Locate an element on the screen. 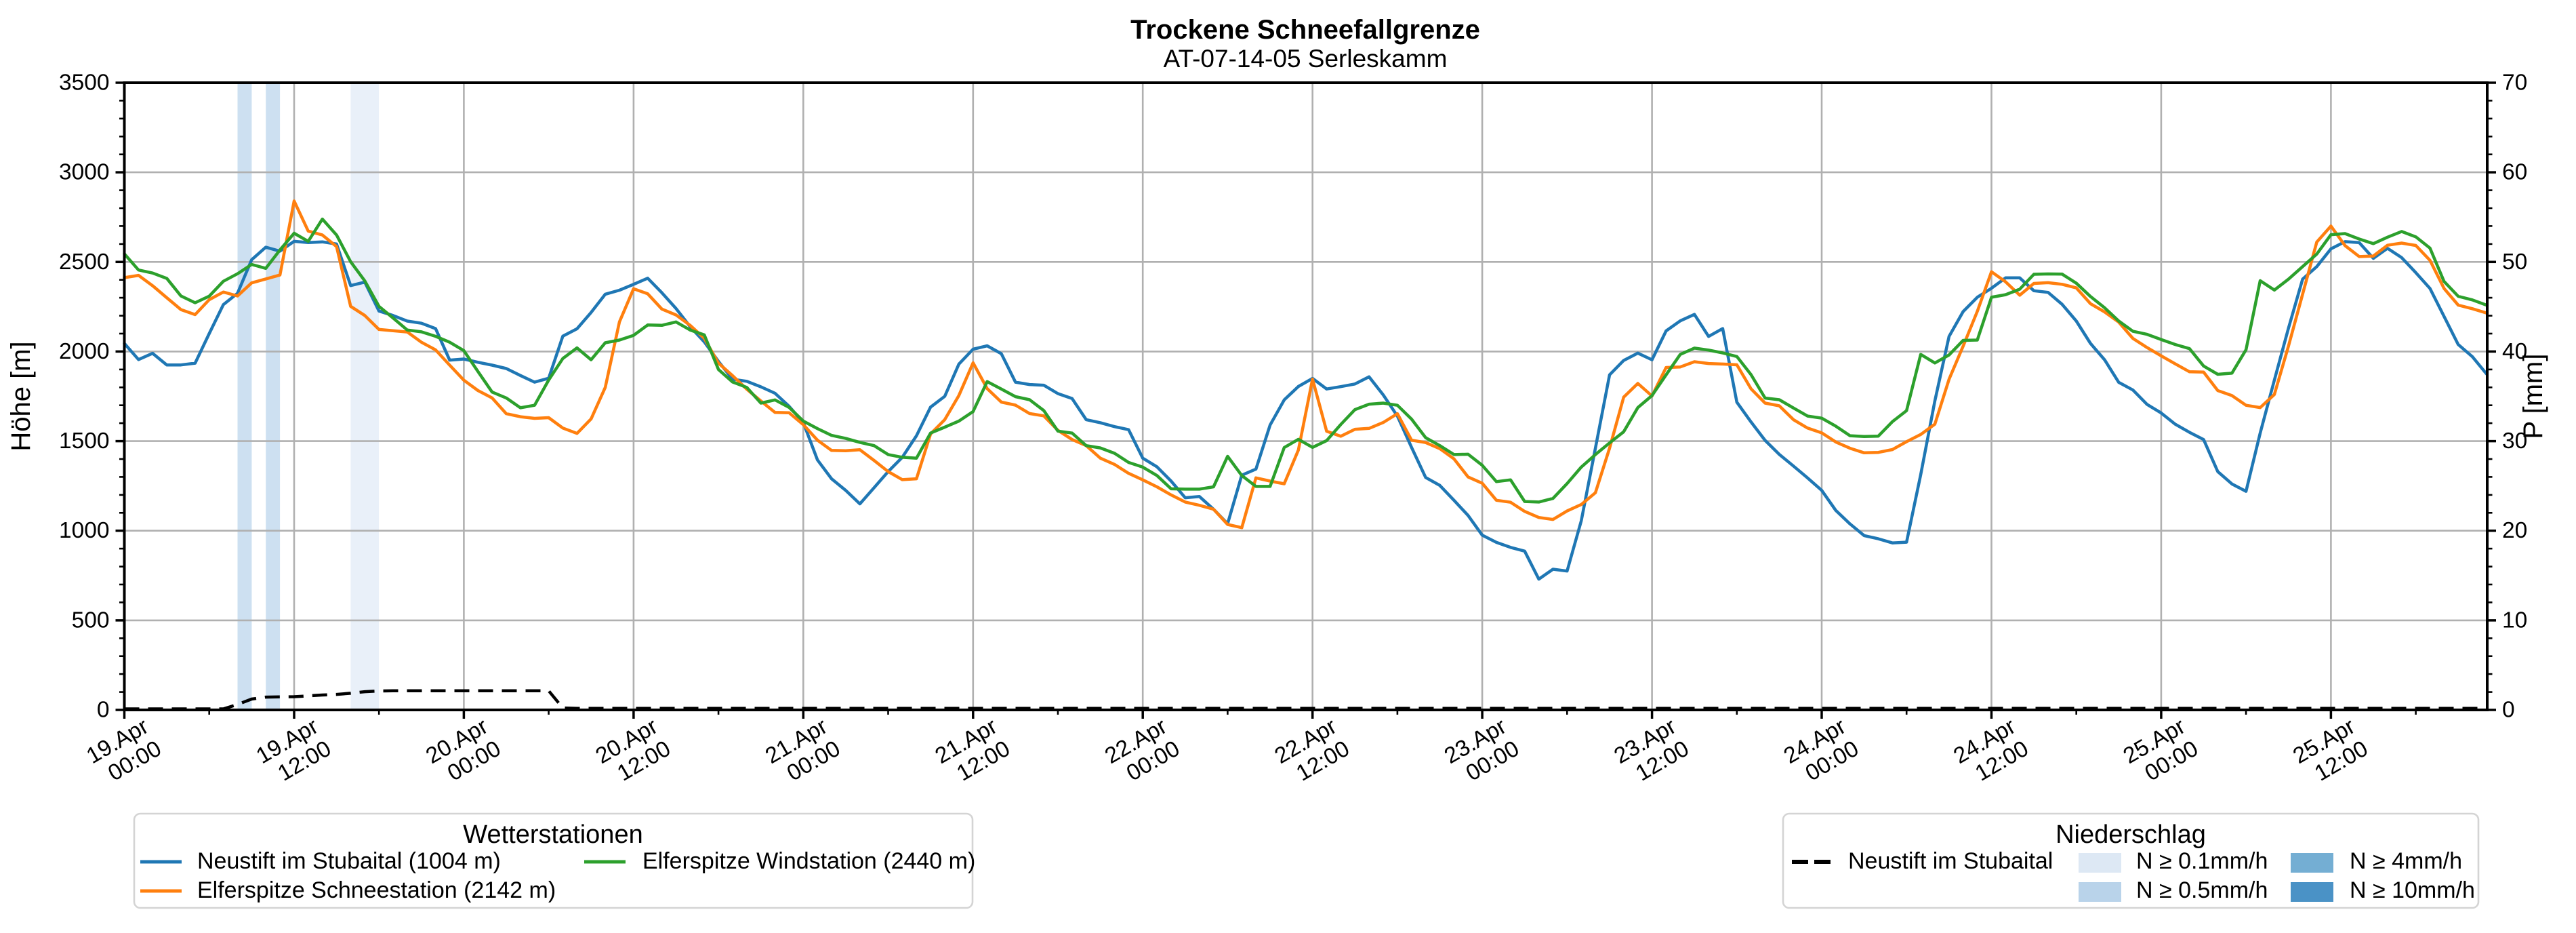  svg-text: N ≥ 0.5mm/h is located at coordinates (2202, 890).